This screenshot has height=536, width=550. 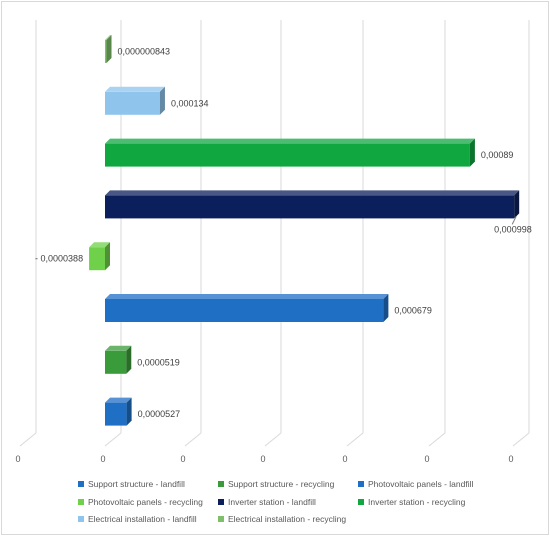 What do you see at coordinates (142, 518) in the screenshot?
I see `legend-label: Electrical installation - landfill` at bounding box center [142, 518].